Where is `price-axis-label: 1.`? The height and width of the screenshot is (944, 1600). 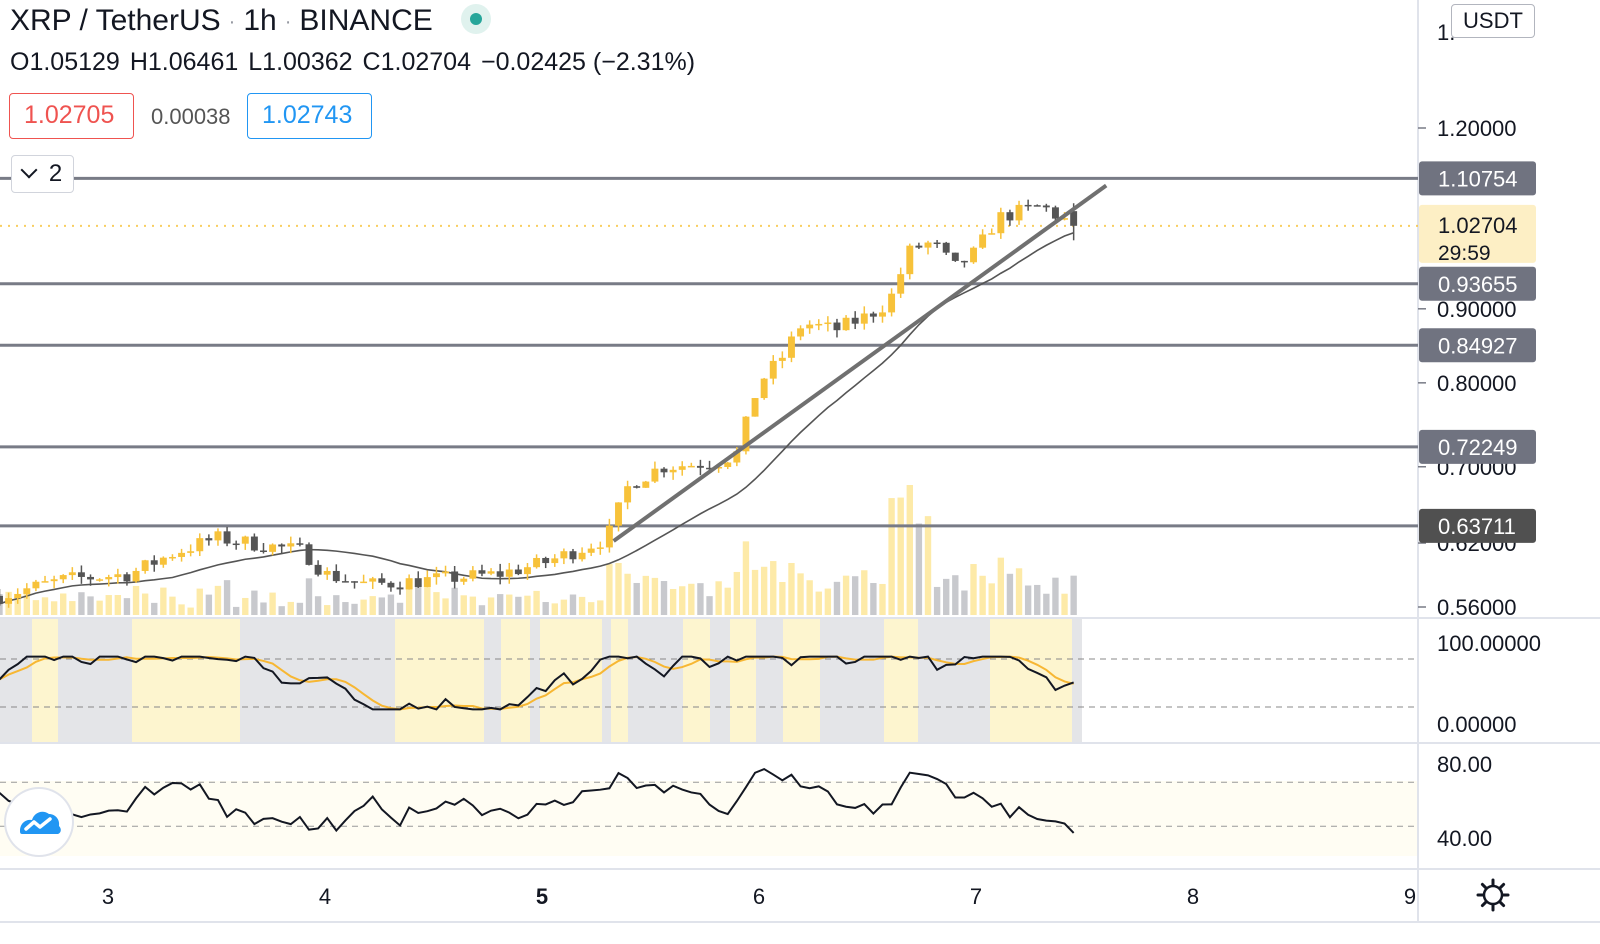 price-axis-label: 1. is located at coordinates (1446, 32).